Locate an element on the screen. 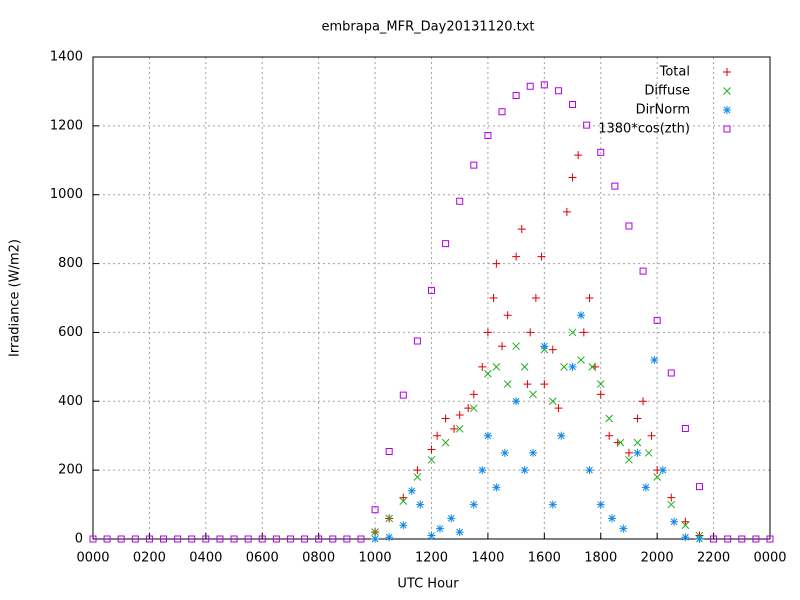 This screenshot has height=600, width=800. x-tick-label: 0600 is located at coordinates (262, 558).